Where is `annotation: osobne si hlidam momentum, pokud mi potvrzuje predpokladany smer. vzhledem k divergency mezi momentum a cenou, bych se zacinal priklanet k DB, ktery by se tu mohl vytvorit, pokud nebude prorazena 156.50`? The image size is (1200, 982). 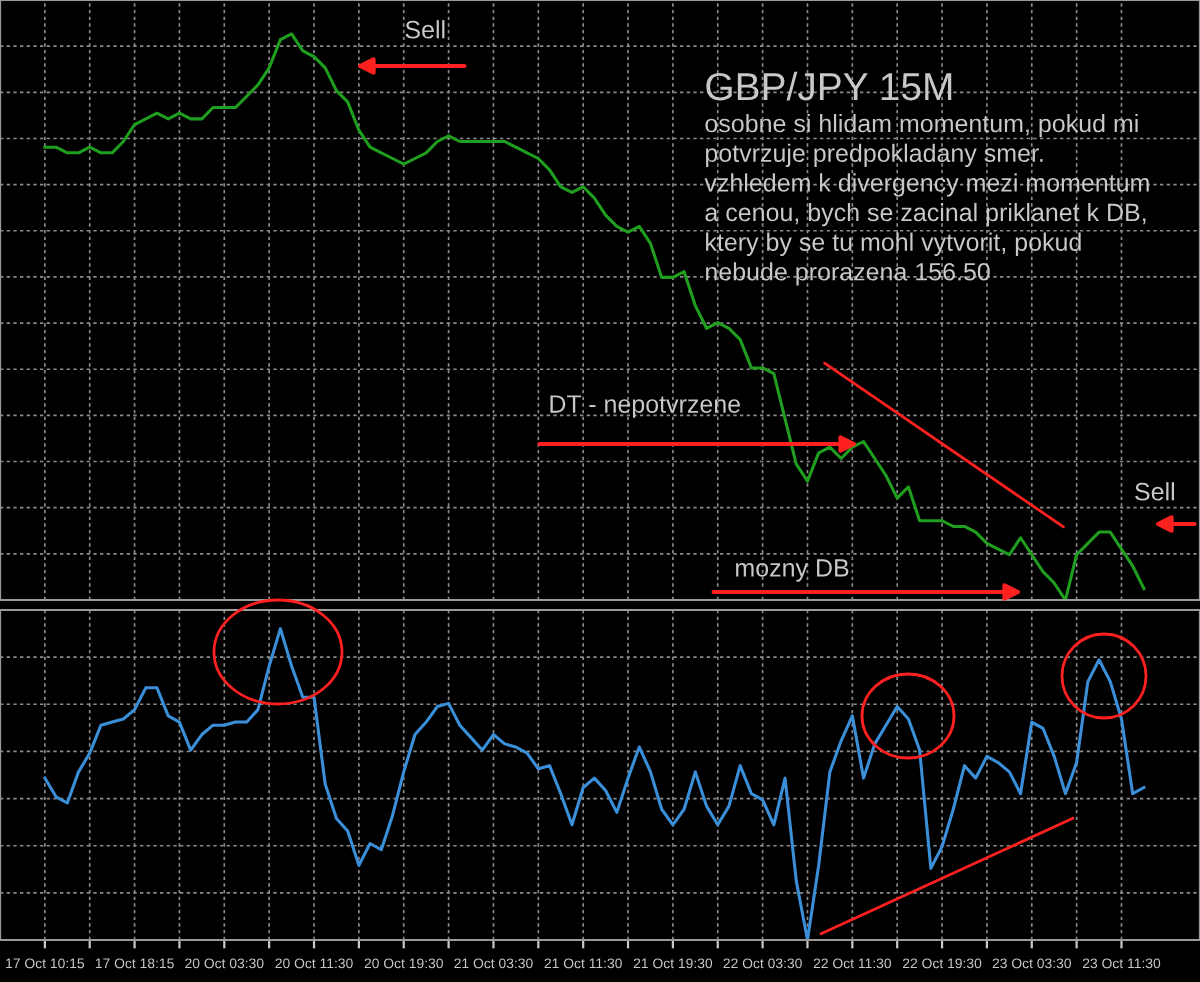
annotation: osobne si hlidam momentum, pokud mi potvrzuje predpokladany smer. vzhledem k divergency mezi momentum a cenou, bych se zacinal priklanet k DB, ktery by se tu mohl vytvorit, pokud nebude prorazena 156.50 is located at coordinates (926, 200).